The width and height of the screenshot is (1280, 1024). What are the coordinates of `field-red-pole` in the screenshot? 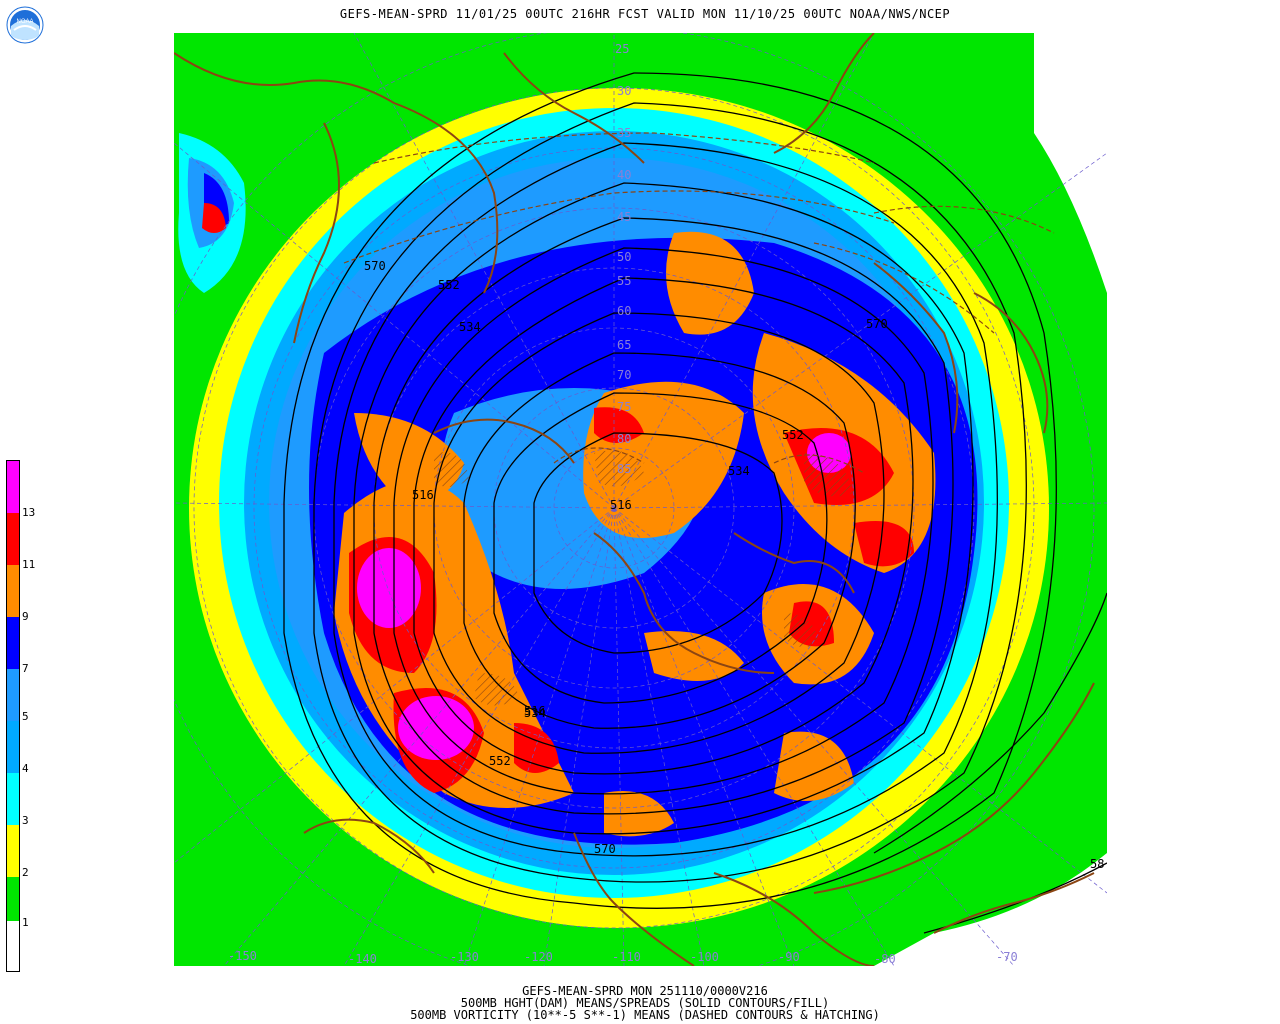 It's located at (619, 425).